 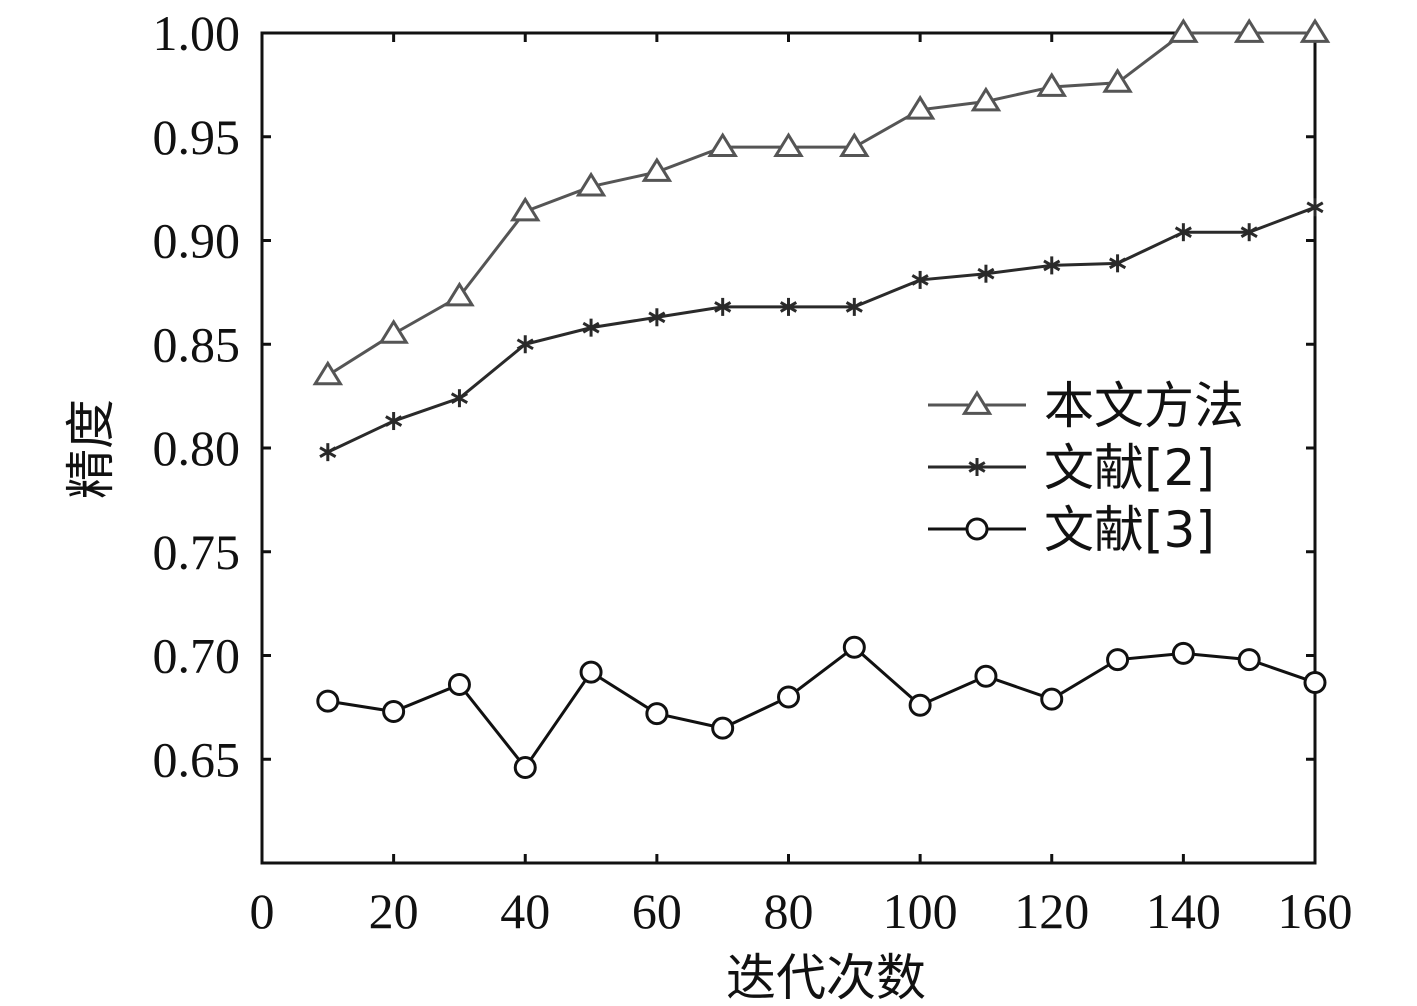 I want to click on y-tick-label: 0.90, so click(x=197, y=241).